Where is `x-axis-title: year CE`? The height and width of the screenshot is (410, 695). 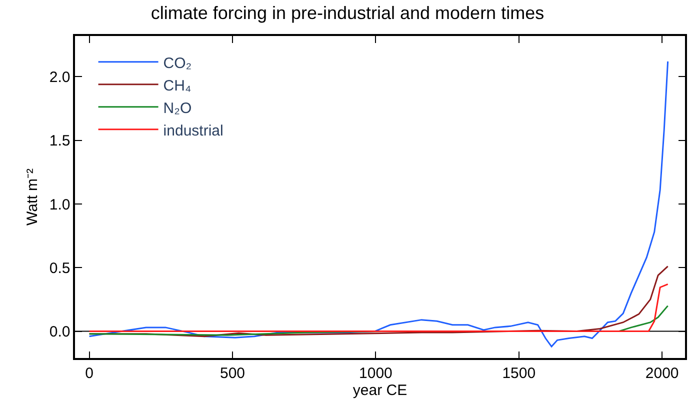
x-axis-title: year CE is located at coordinates (380, 390).